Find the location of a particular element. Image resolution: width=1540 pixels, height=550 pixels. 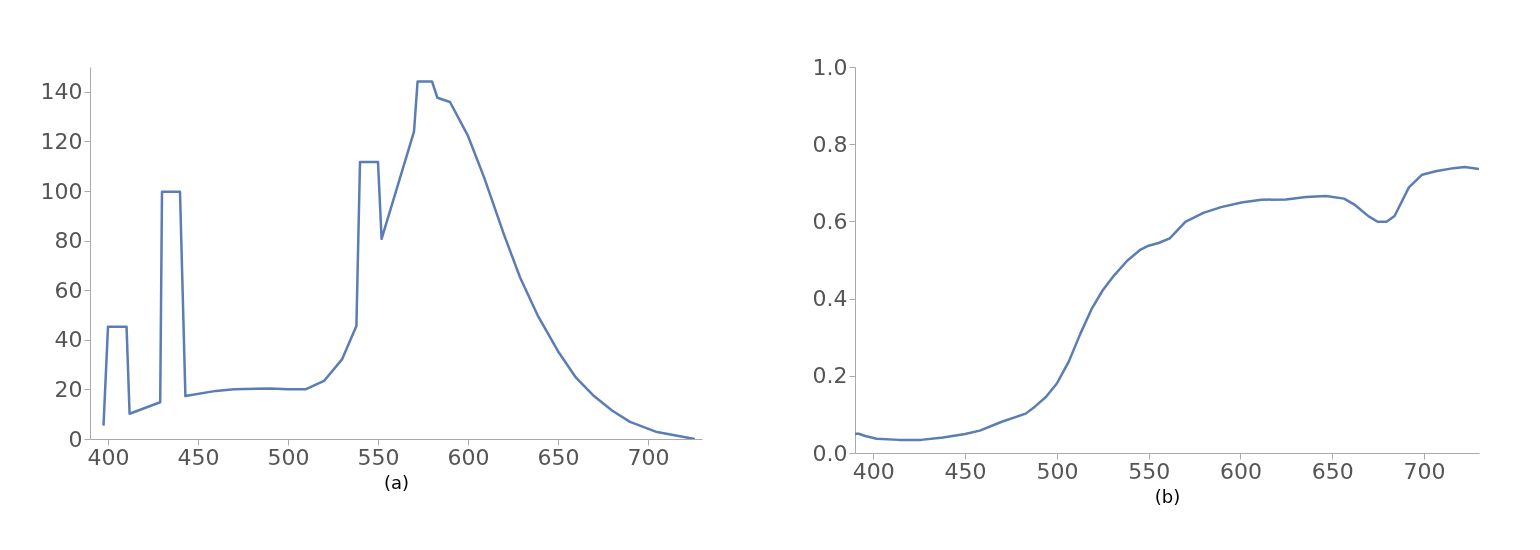

y-tick-label: 120 is located at coordinates (61, 141).